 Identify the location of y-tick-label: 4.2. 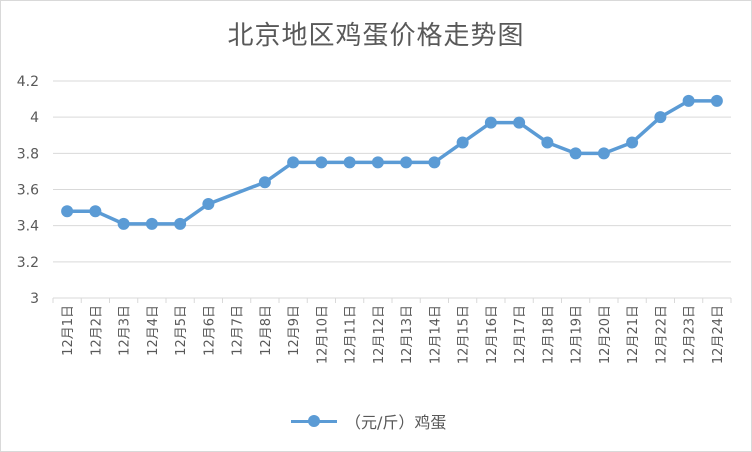
(28, 82).